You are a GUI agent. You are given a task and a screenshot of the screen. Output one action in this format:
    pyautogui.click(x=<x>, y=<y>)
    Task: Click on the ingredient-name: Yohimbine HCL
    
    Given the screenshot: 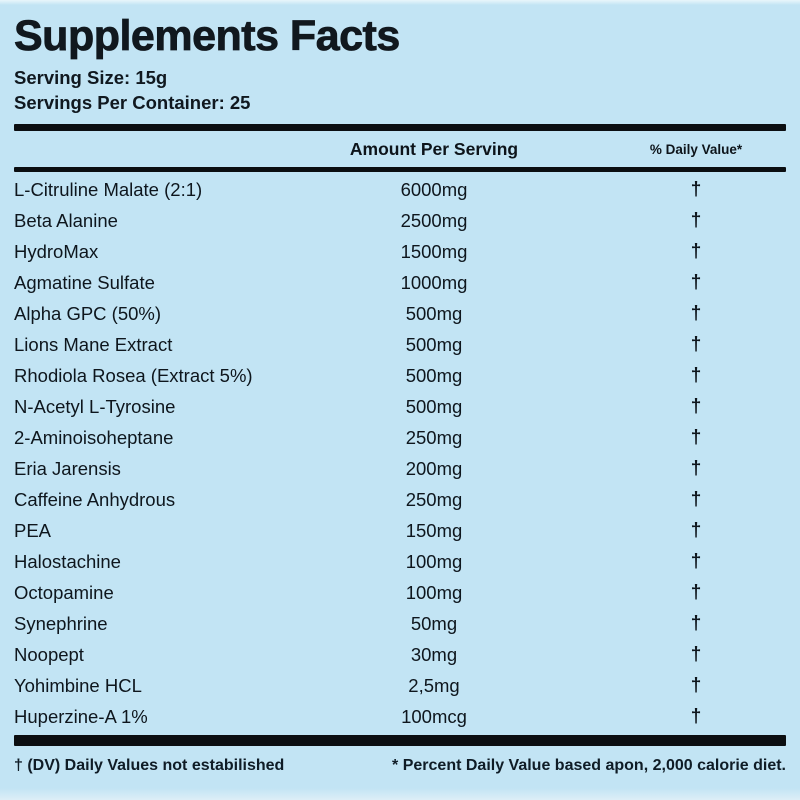 What is the action you would take?
    pyautogui.click(x=78, y=685)
    